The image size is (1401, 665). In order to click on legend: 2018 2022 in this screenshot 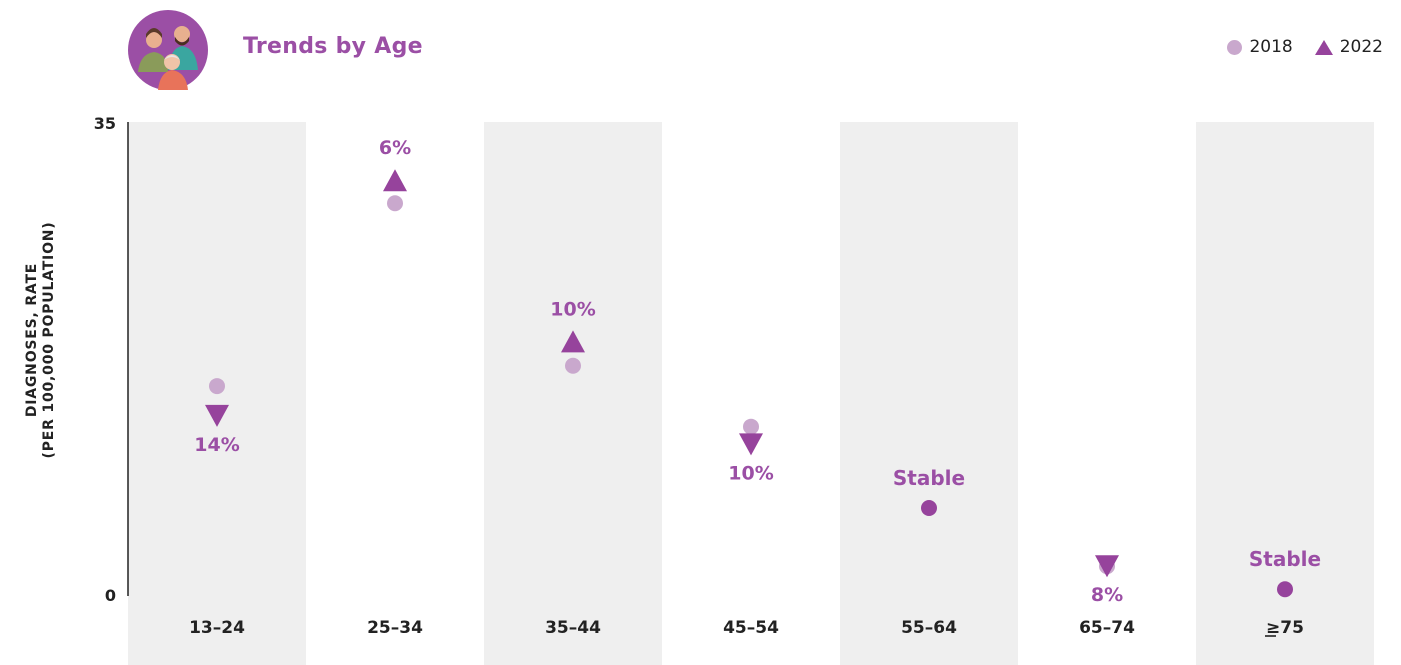, I will do `click(1298, 47)`.